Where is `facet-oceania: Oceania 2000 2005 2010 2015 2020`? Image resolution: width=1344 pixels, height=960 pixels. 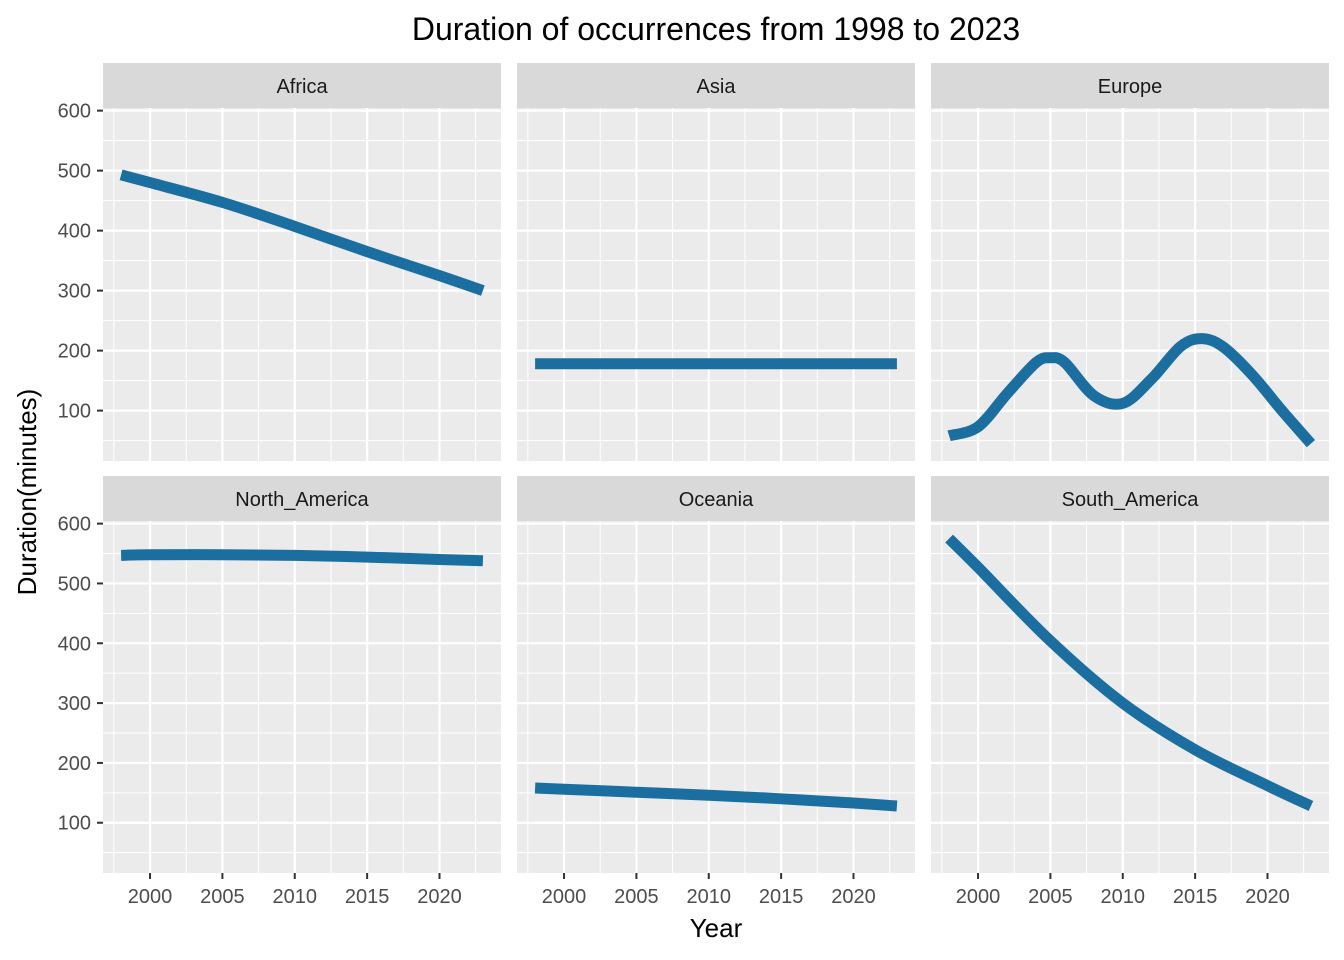 facet-oceania: Oceania 2000 2005 2010 2015 2020 is located at coordinates (716, 692).